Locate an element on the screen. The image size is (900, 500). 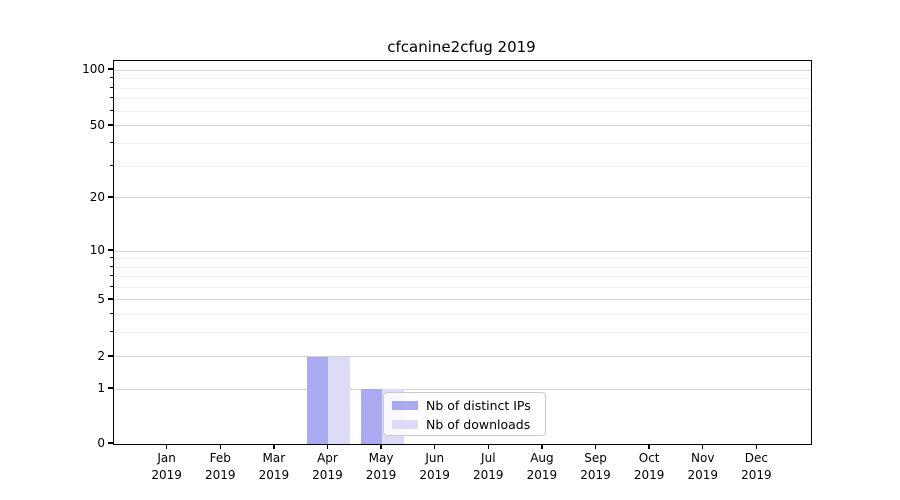
legend-row-downloads: Nb of downloads is located at coordinates (464, 424).